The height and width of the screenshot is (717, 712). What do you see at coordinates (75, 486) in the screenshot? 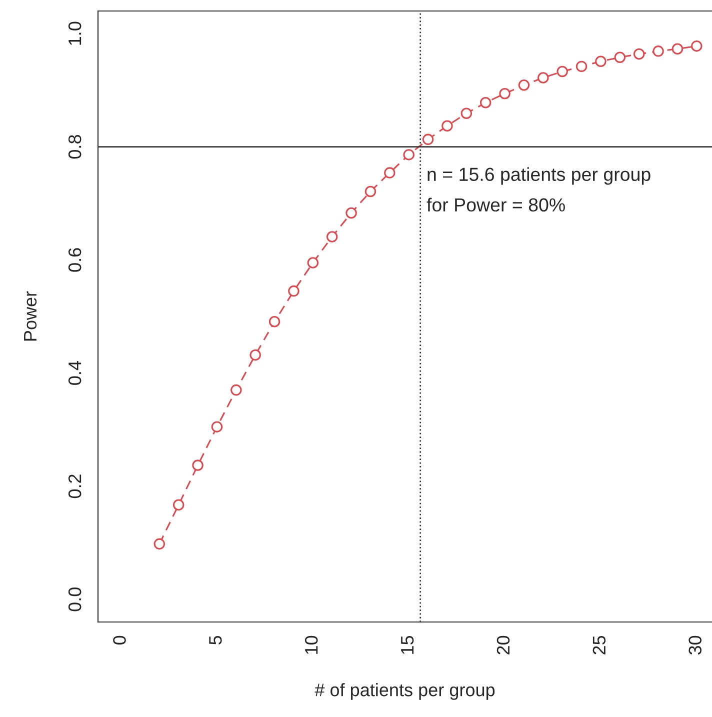
I see `y-tick-label: 0.2` at bounding box center [75, 486].